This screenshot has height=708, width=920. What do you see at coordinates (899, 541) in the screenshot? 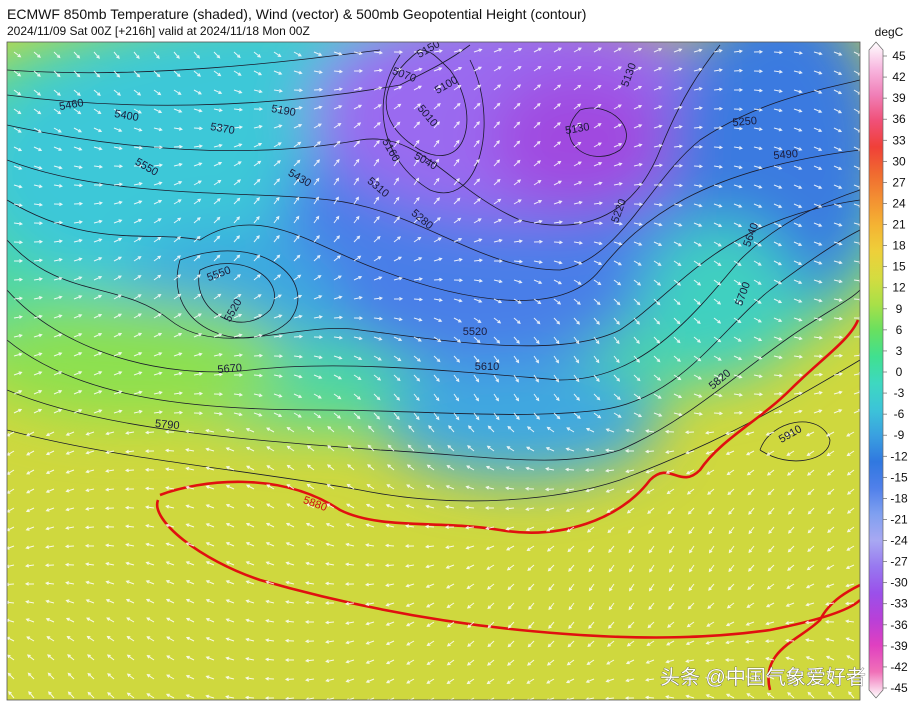
I see `colorbar-tick-label: -24` at bounding box center [899, 541].